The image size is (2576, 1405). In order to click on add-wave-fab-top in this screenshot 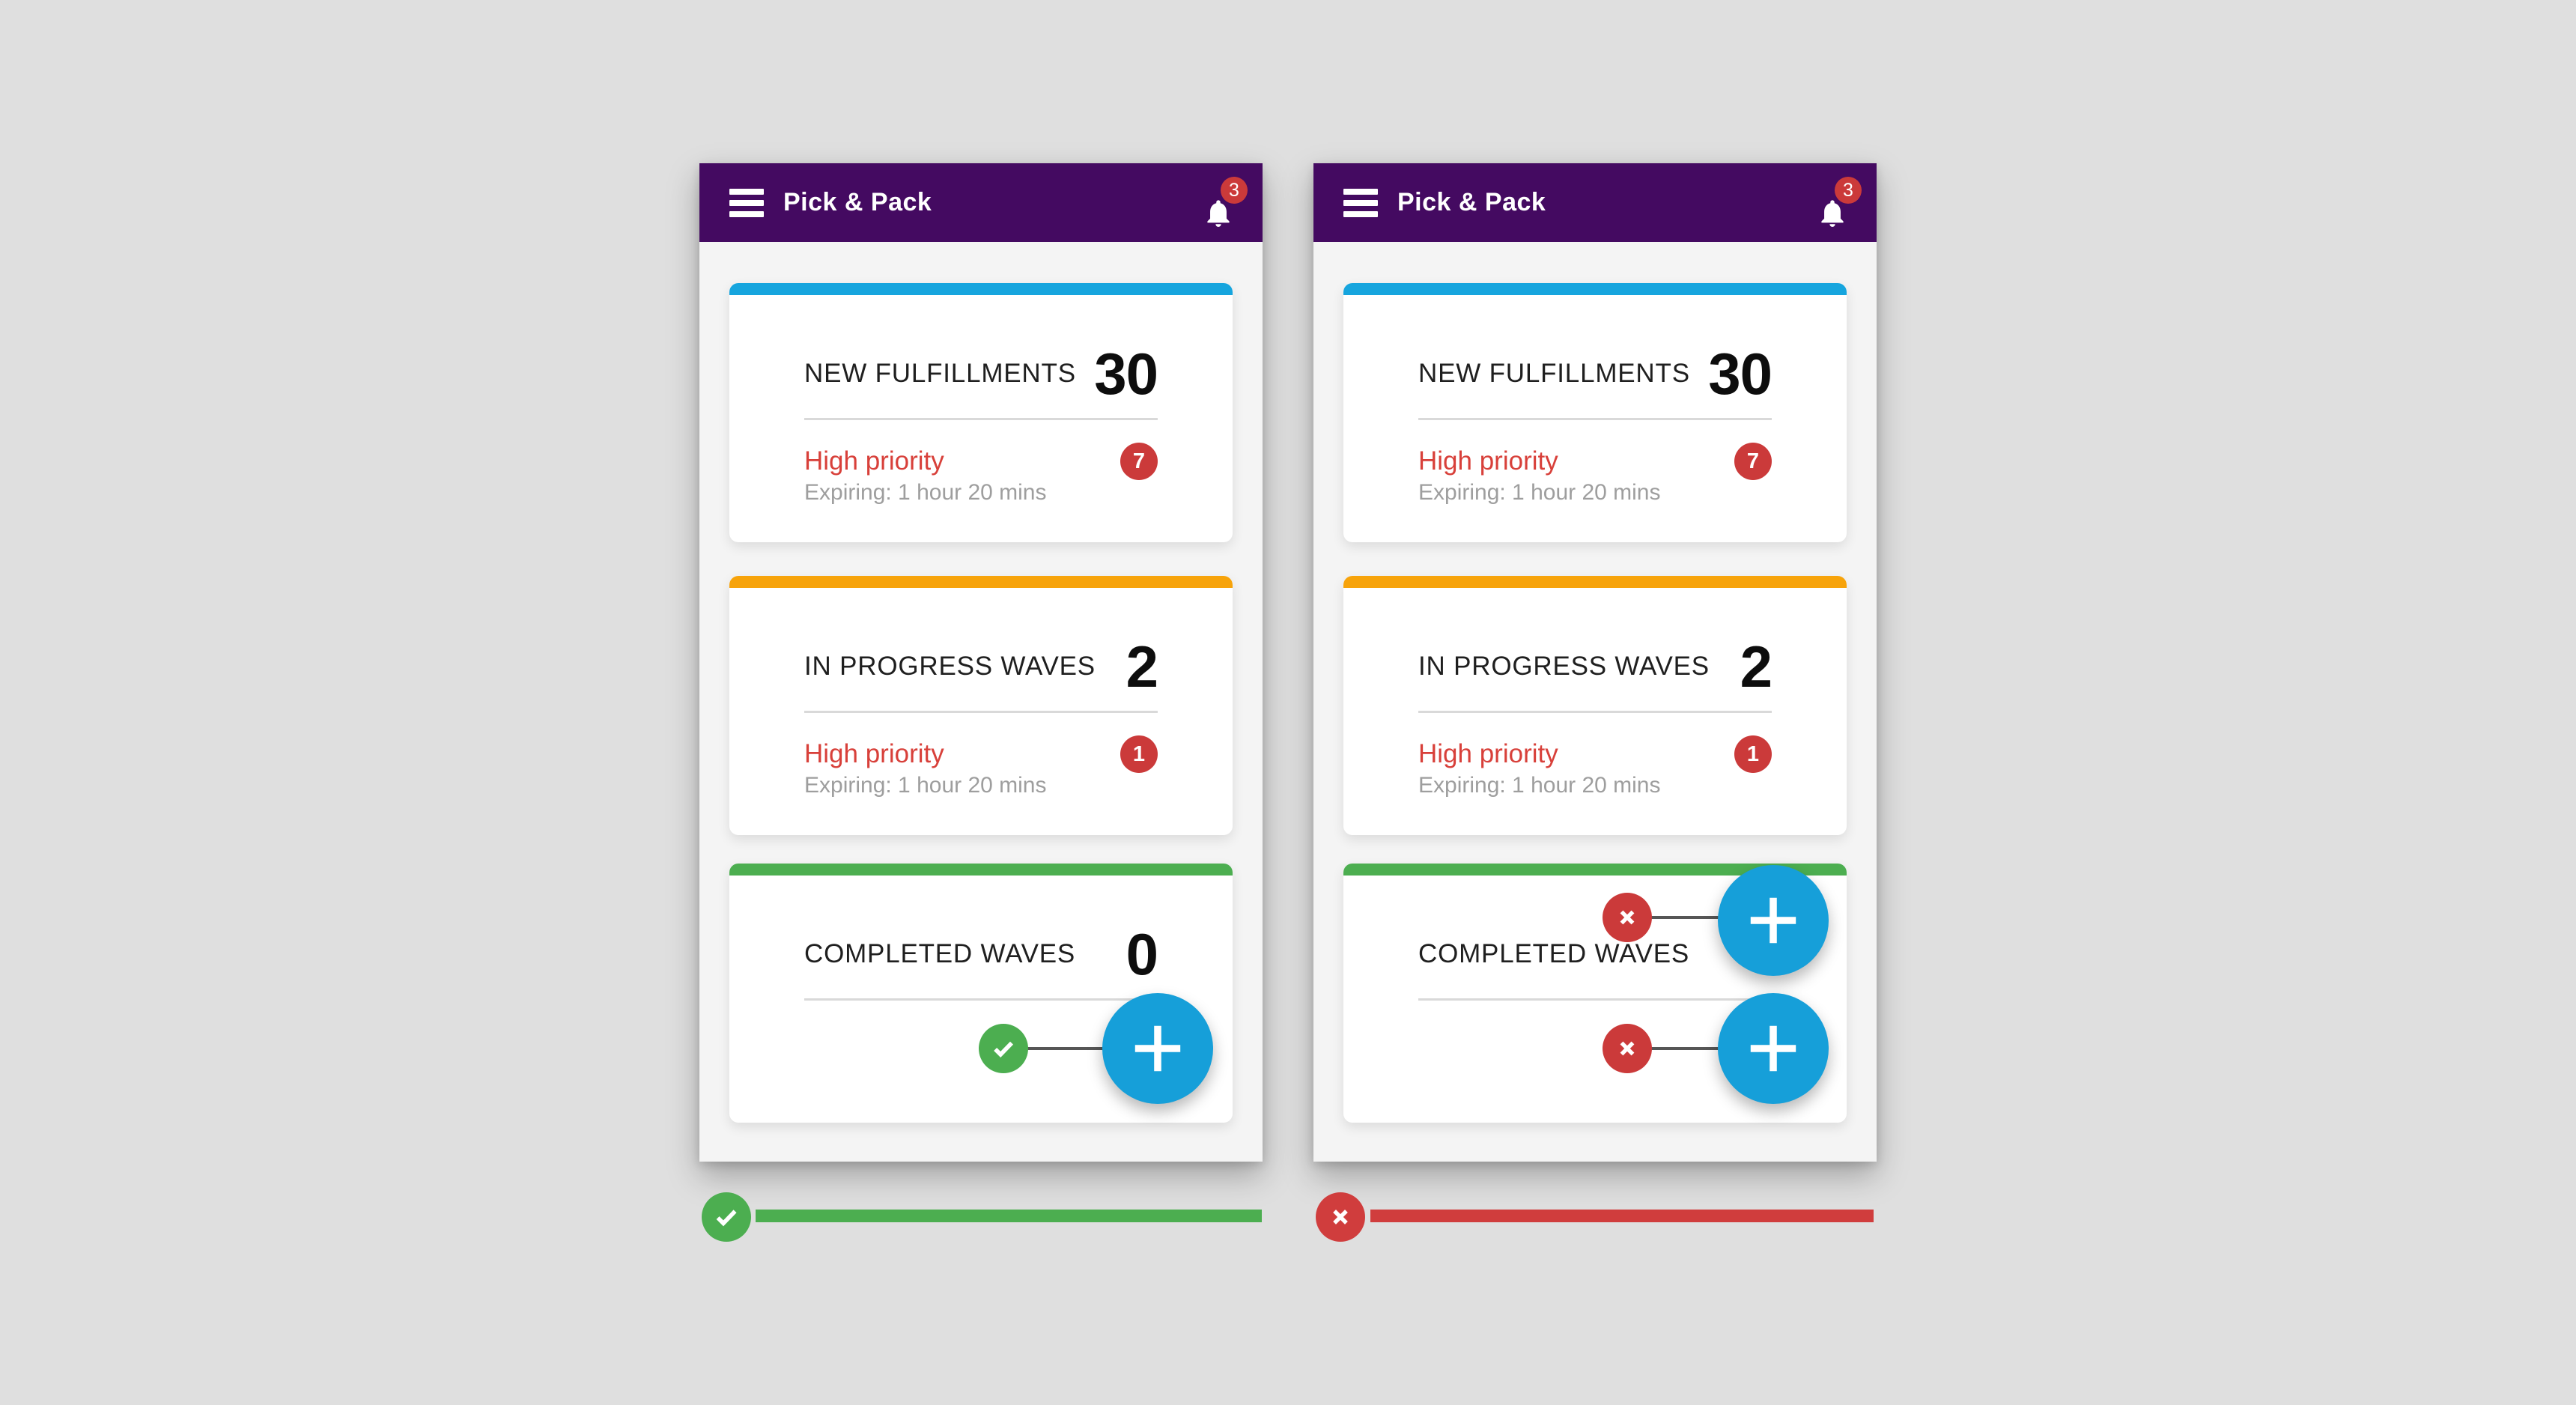, I will do `click(1773, 920)`.